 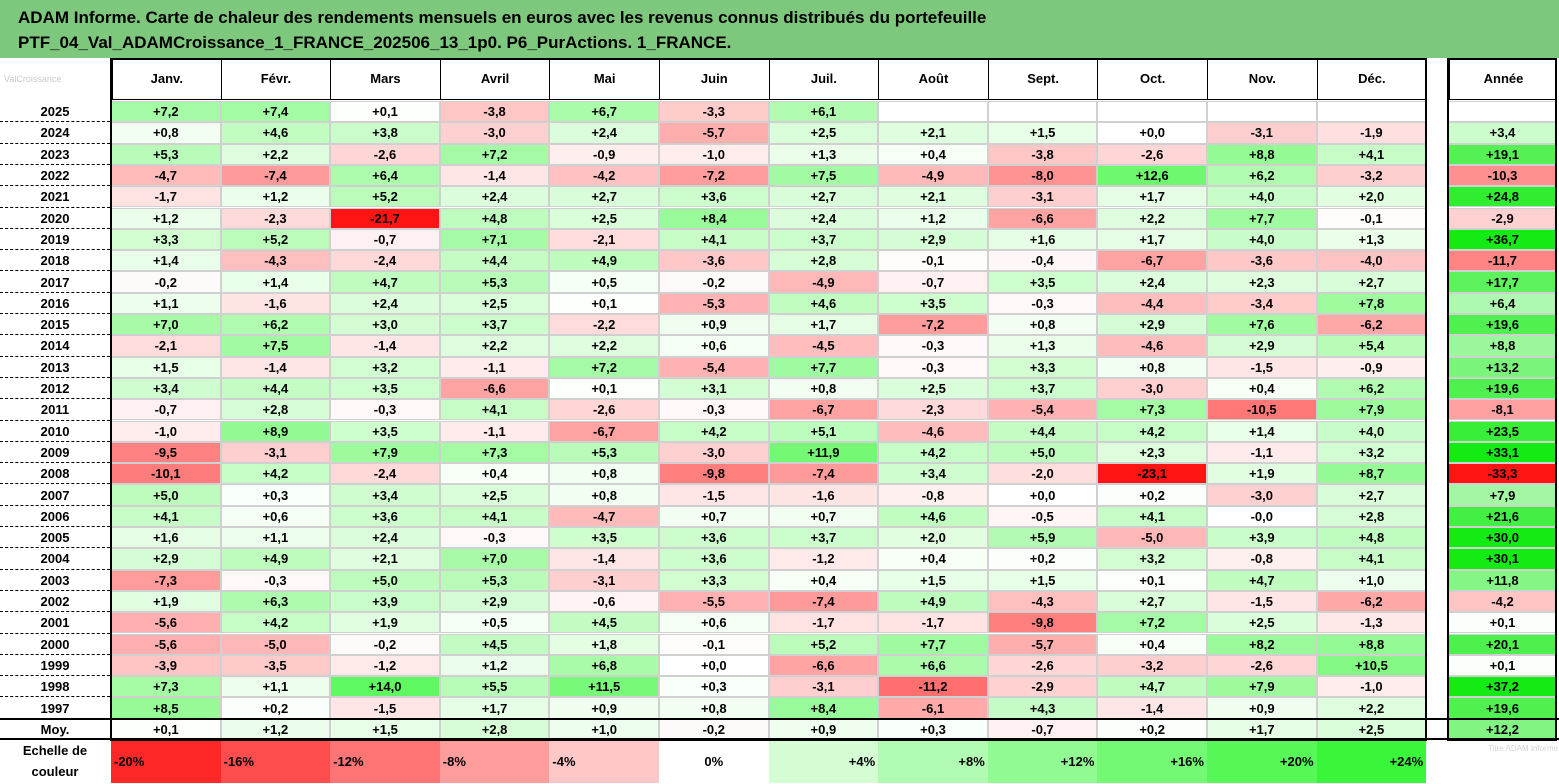 I want to click on heatmap-cell: +3,9, so click(x=385, y=601).